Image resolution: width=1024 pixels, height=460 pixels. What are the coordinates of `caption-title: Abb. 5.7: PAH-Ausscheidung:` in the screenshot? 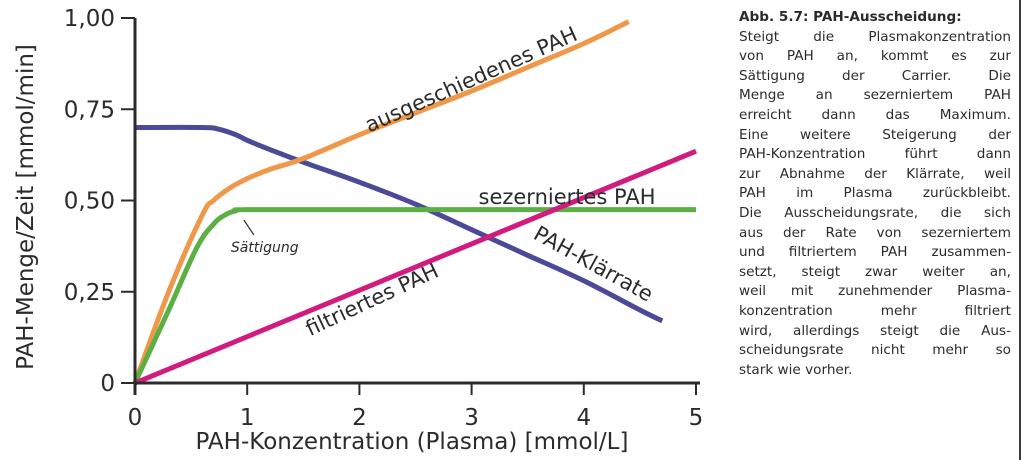 It's located at (850, 17).